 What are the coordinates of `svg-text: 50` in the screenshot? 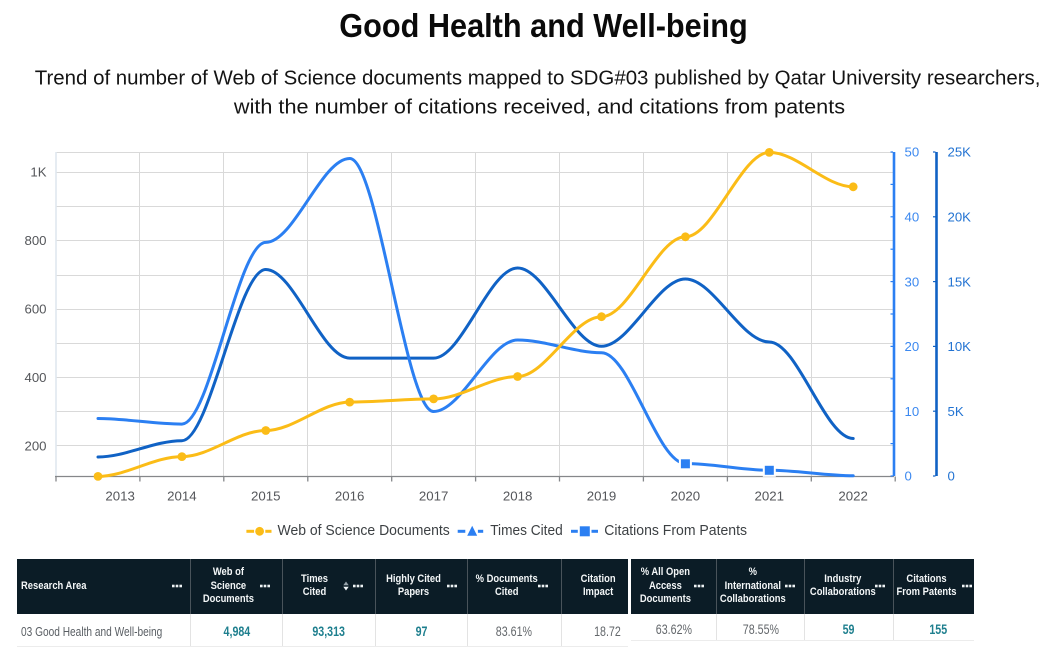 It's located at (912, 152).